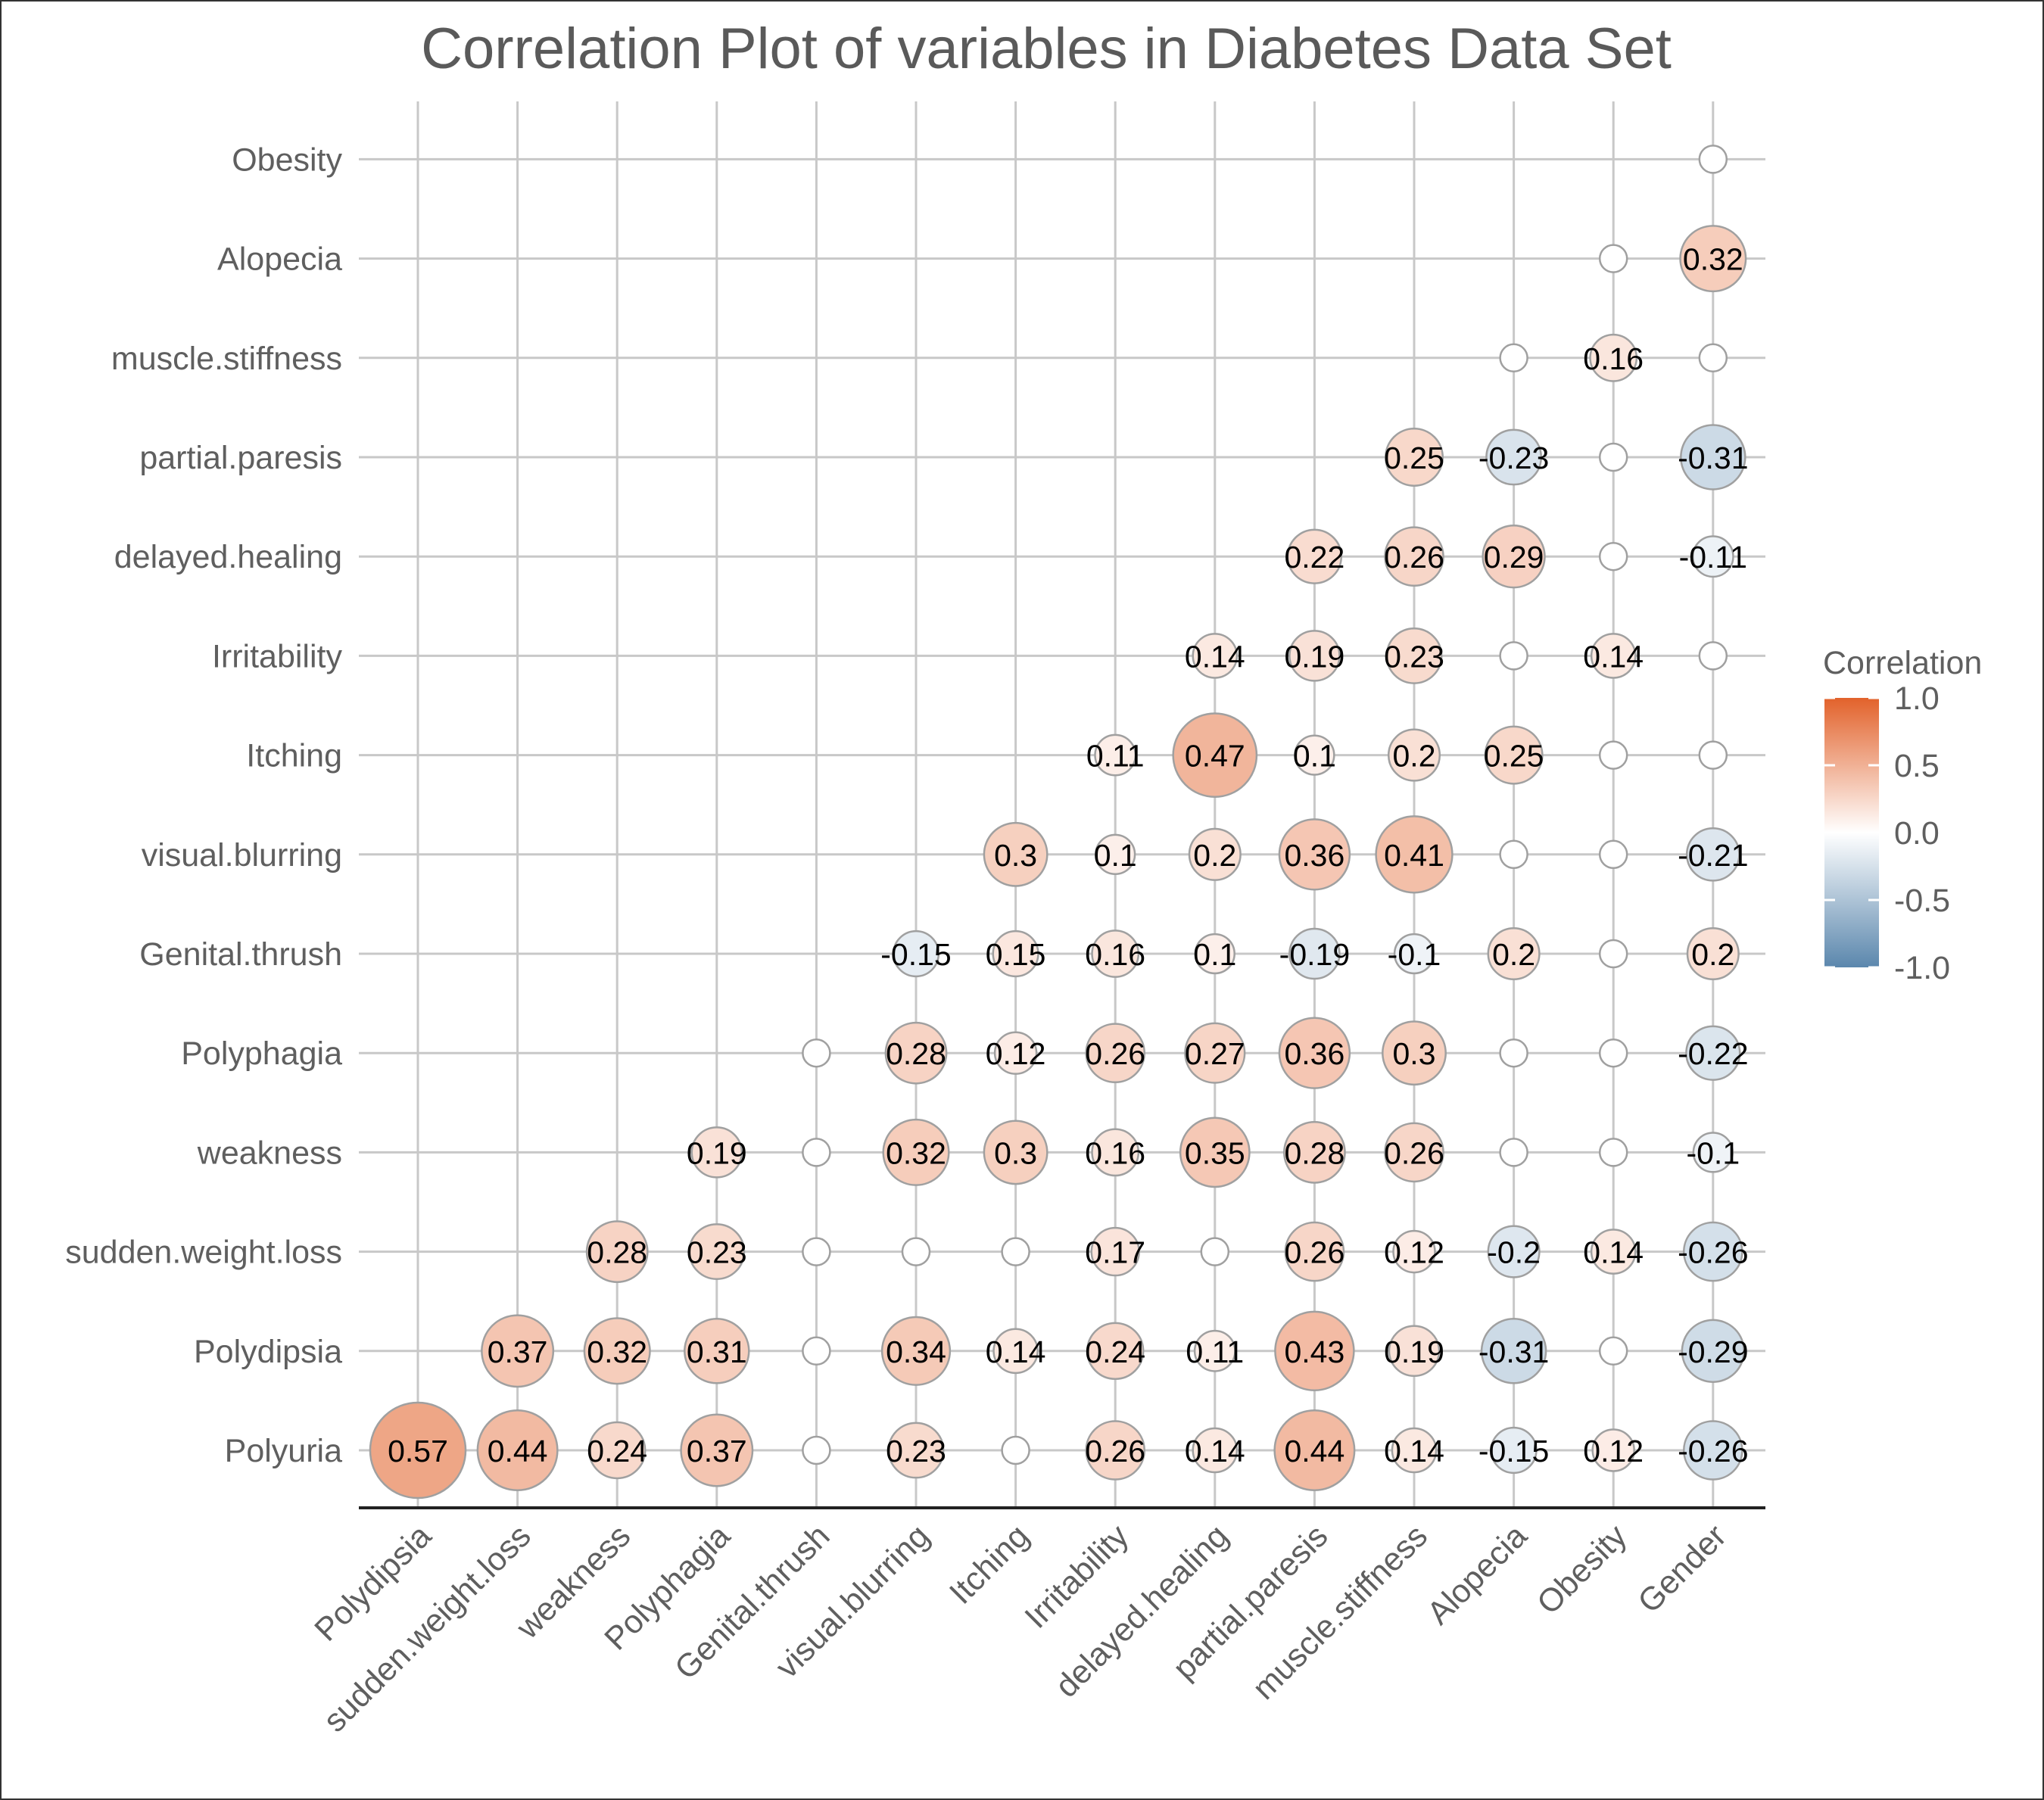 The height and width of the screenshot is (1800, 2044). What do you see at coordinates (1414, 1351) in the screenshot?
I see `correlation-value-label: 0.19` at bounding box center [1414, 1351].